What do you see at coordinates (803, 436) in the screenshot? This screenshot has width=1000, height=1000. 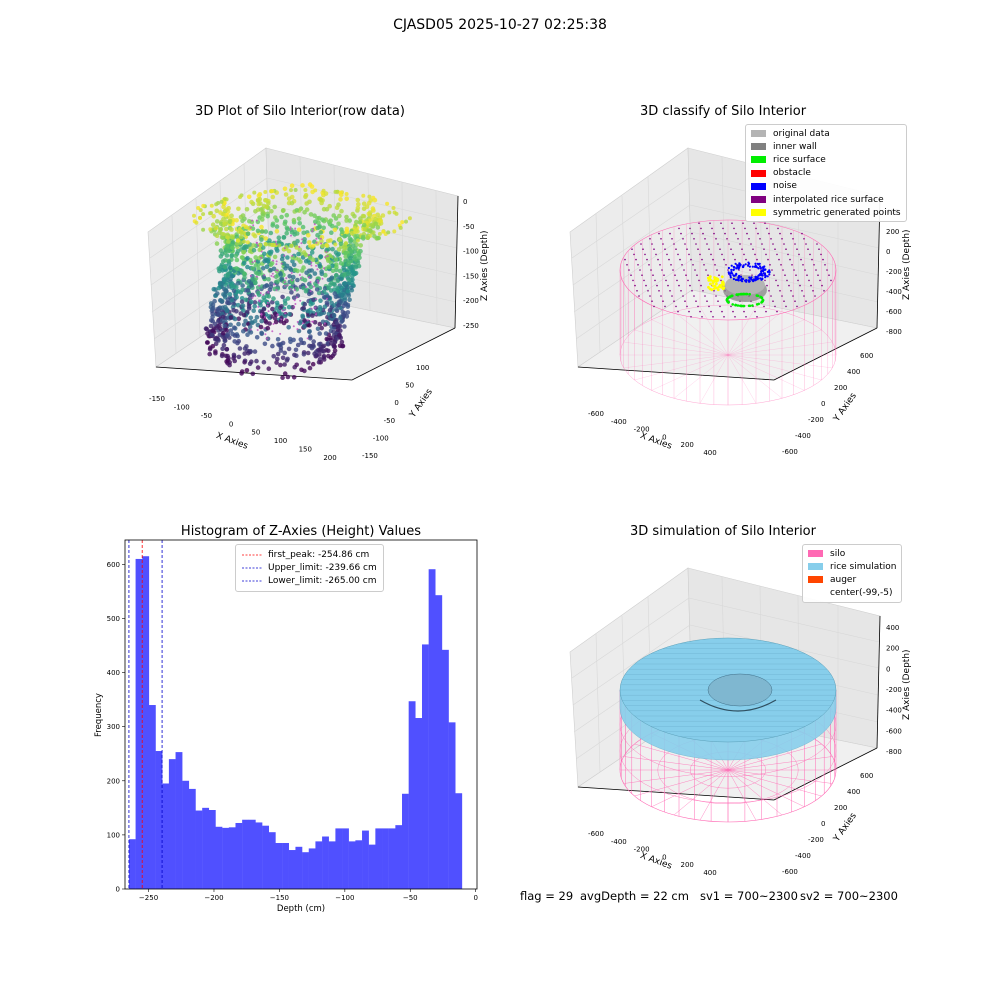 I see `y-tick-label: -400` at bounding box center [803, 436].